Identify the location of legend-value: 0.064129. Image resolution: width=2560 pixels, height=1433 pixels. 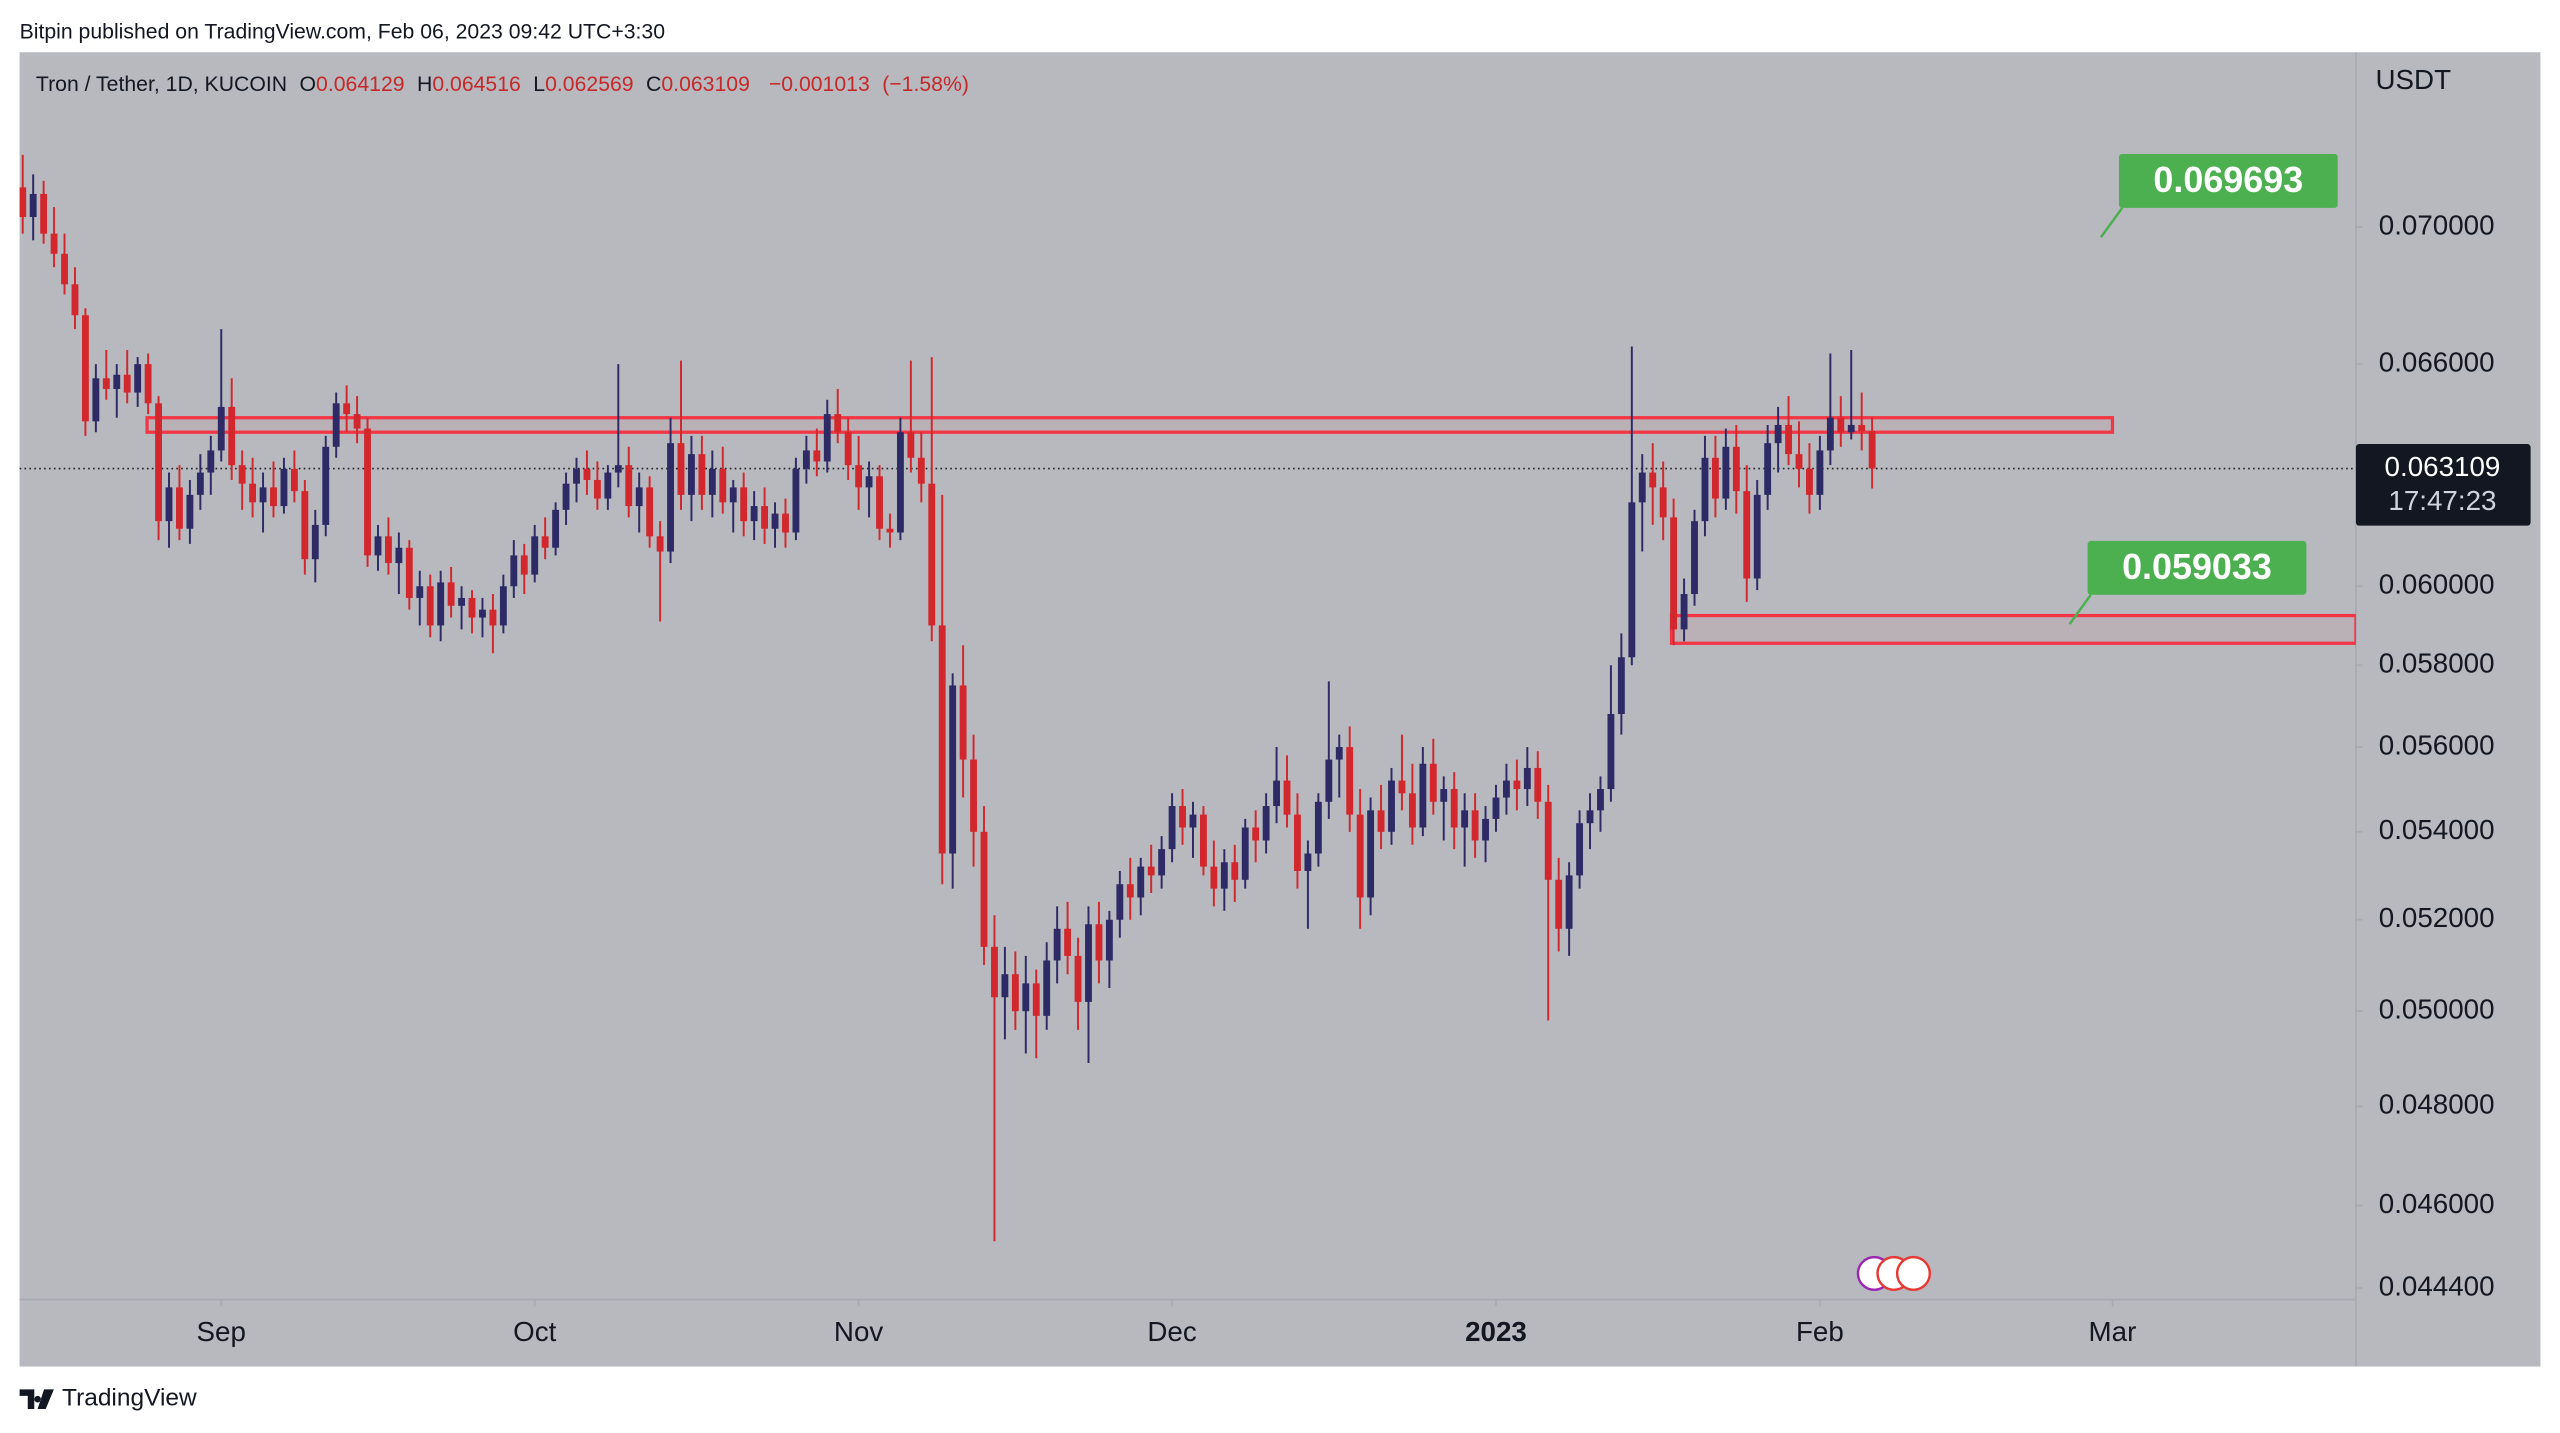
(360, 84).